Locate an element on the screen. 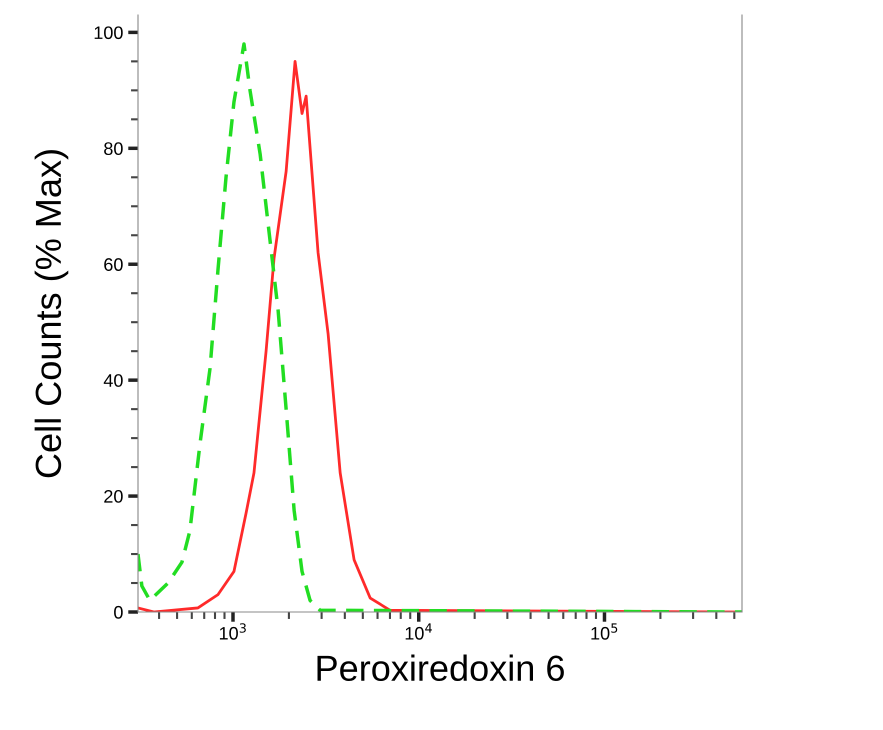 The width and height of the screenshot is (883, 730). y-tick-label: 0 is located at coordinates (118, 612).